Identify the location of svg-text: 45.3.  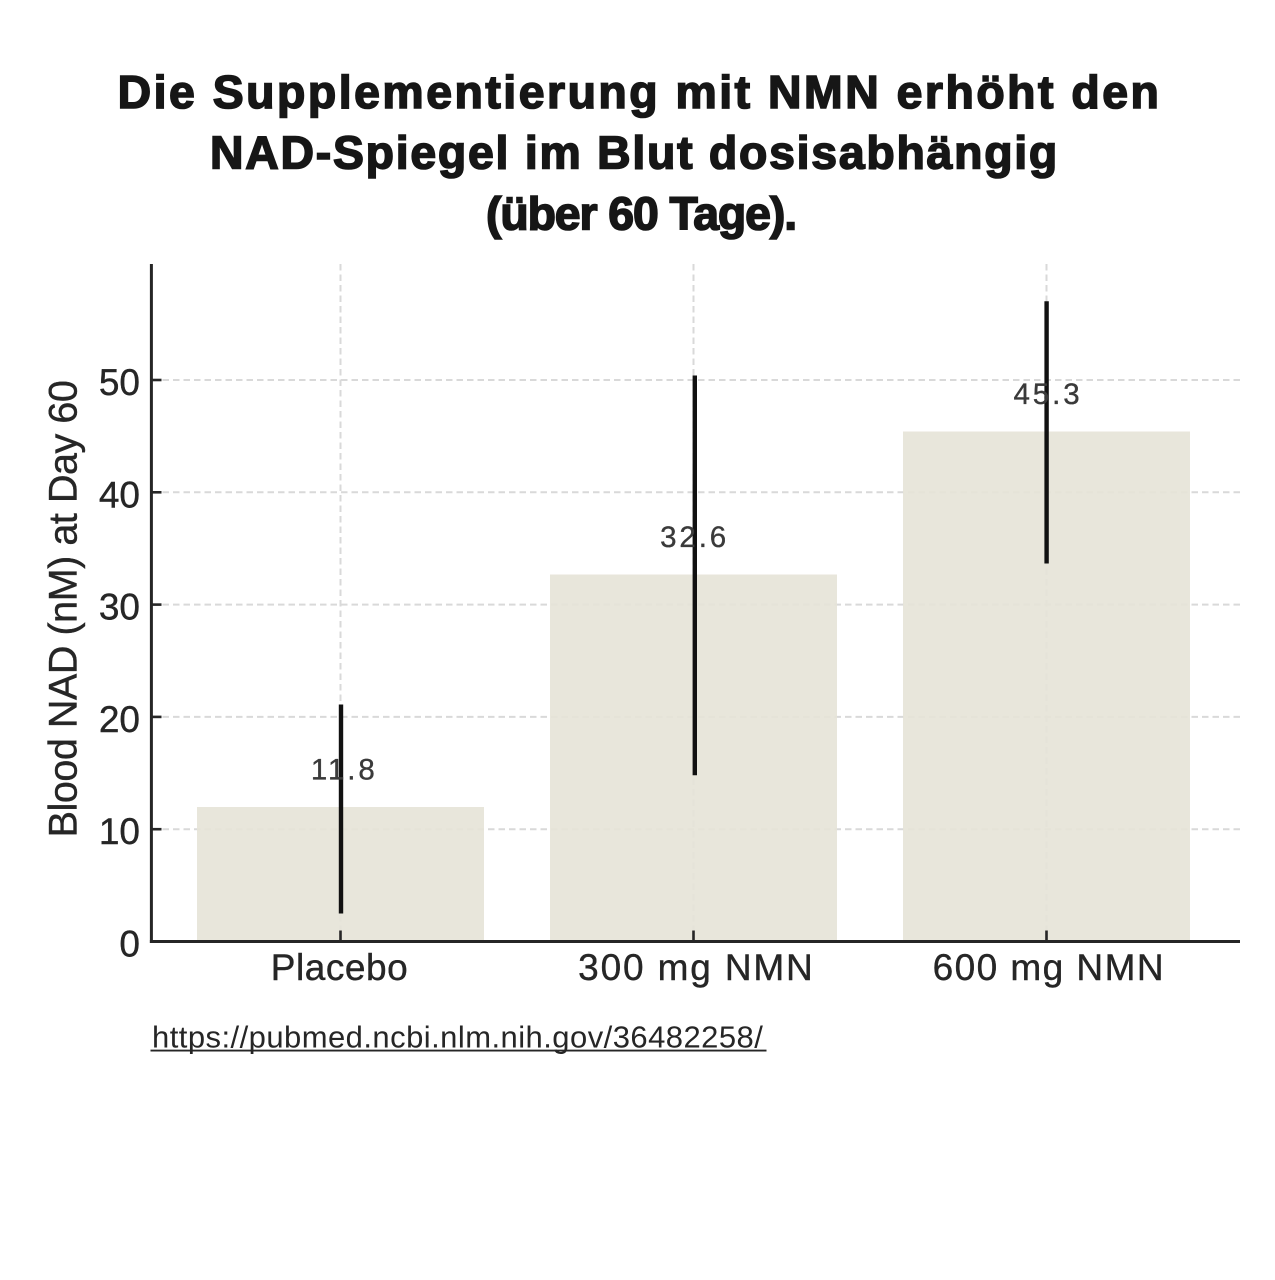
(1047, 394).